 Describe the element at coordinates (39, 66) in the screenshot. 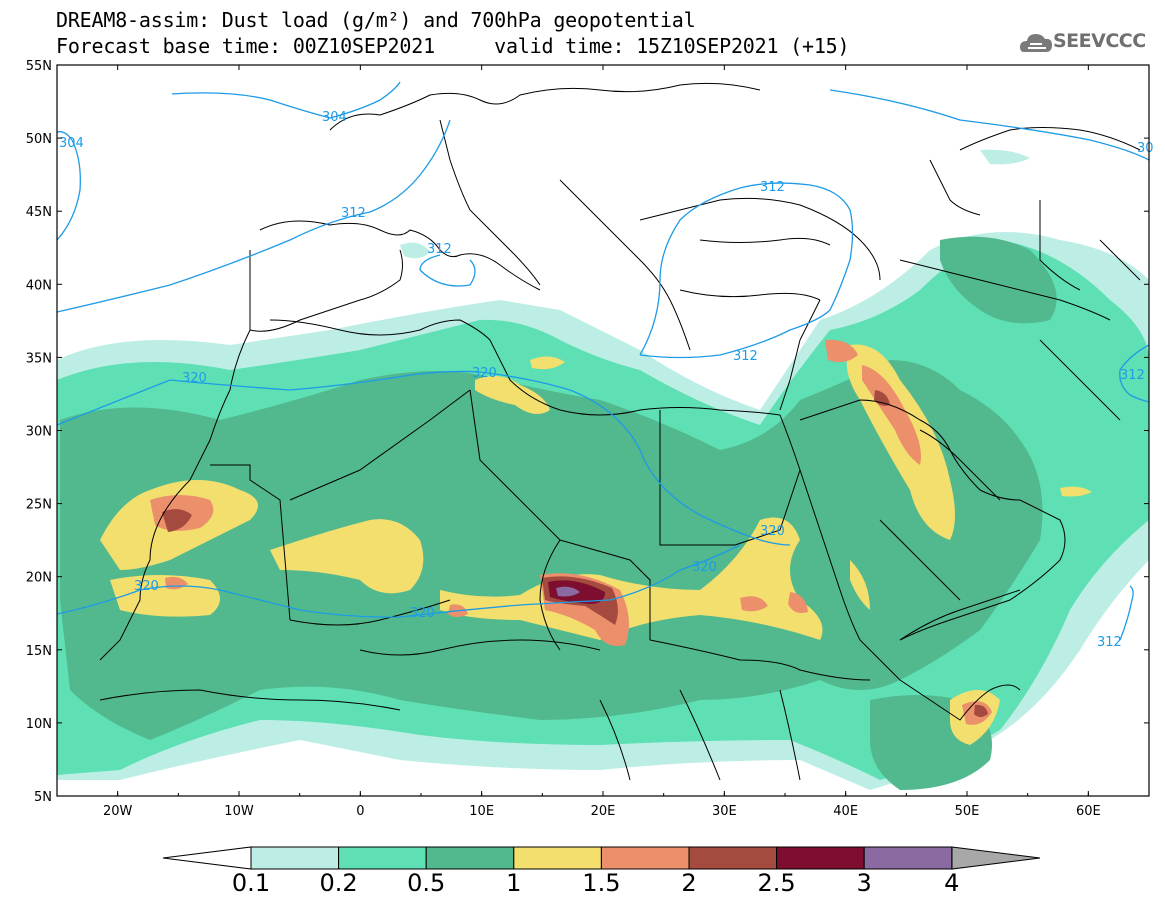

I see `lat-tick-label: 55N` at that location.